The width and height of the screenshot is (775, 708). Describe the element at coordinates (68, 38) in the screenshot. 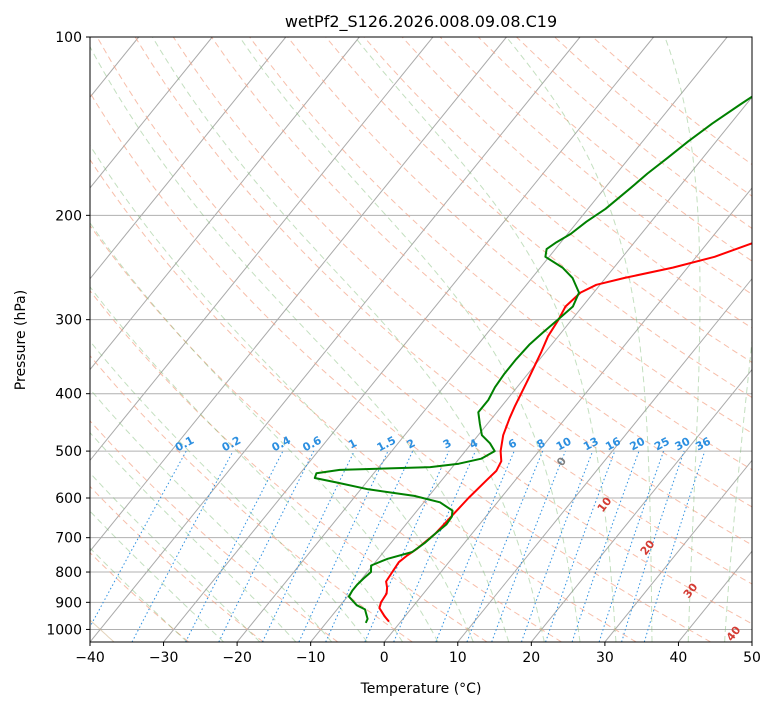

I see `y-tick-label: 100` at that location.